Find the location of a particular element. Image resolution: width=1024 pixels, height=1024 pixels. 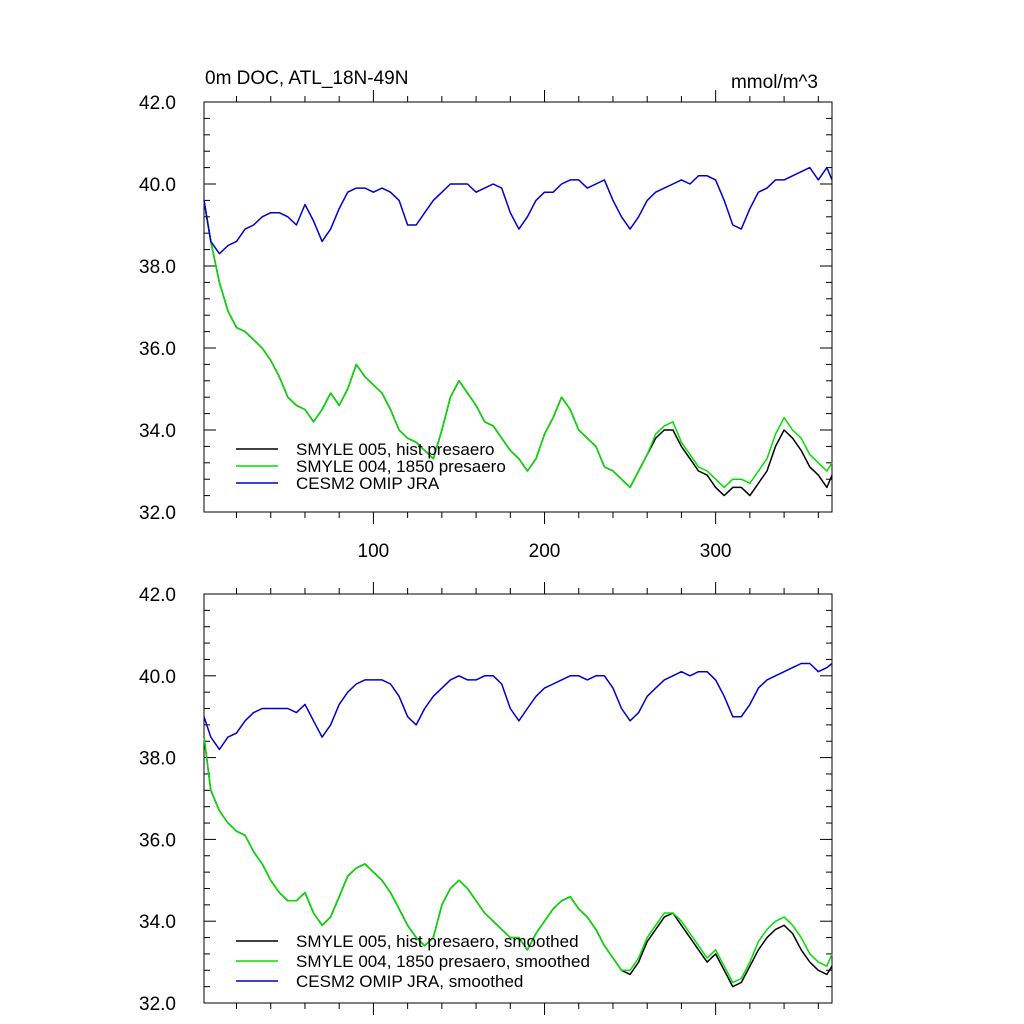

chart-title: 0m DOC, ATL_18N-49N is located at coordinates (306, 78).